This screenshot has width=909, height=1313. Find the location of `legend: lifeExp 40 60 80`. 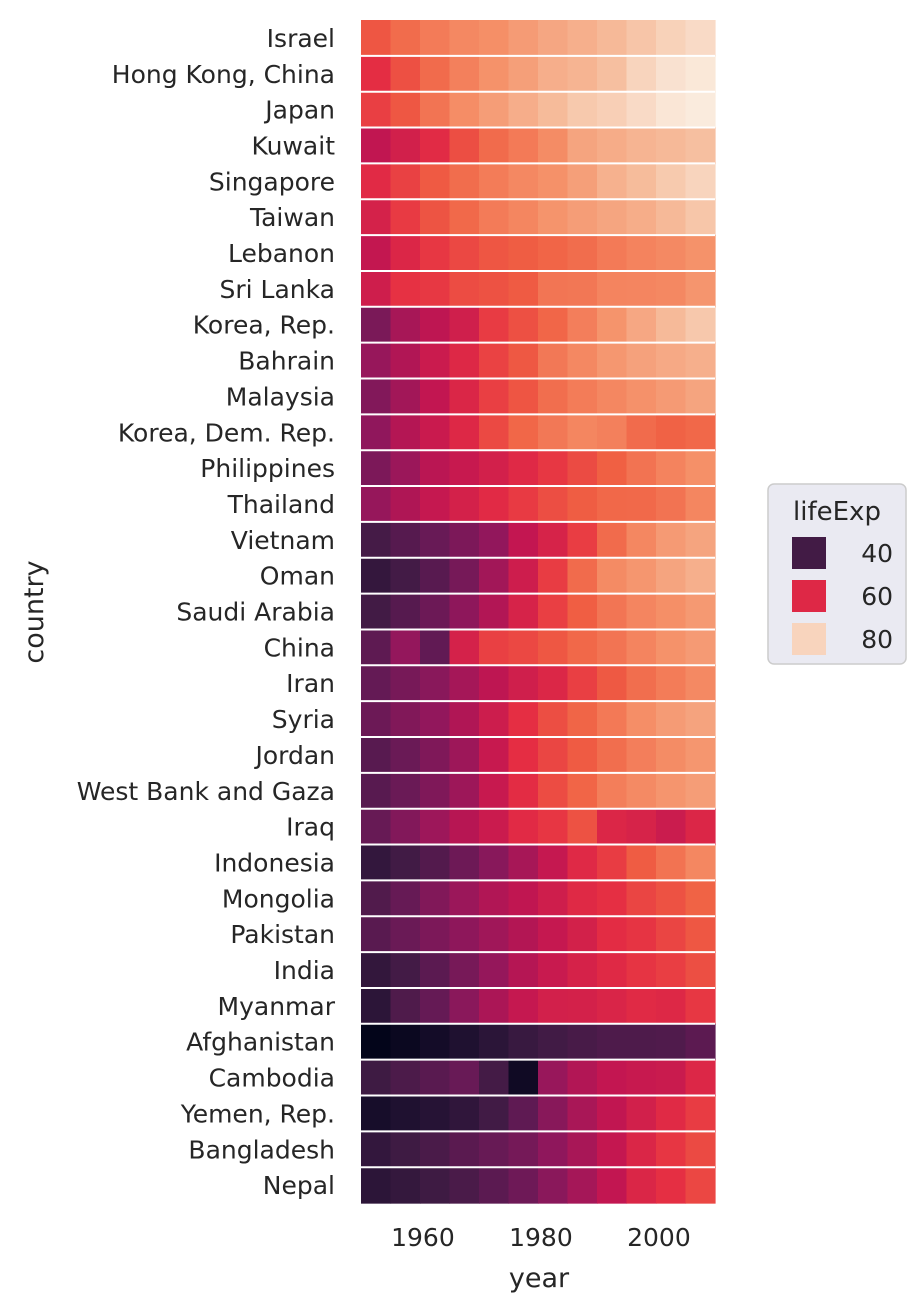

legend: lifeExp 40 60 80 is located at coordinates (837, 574).